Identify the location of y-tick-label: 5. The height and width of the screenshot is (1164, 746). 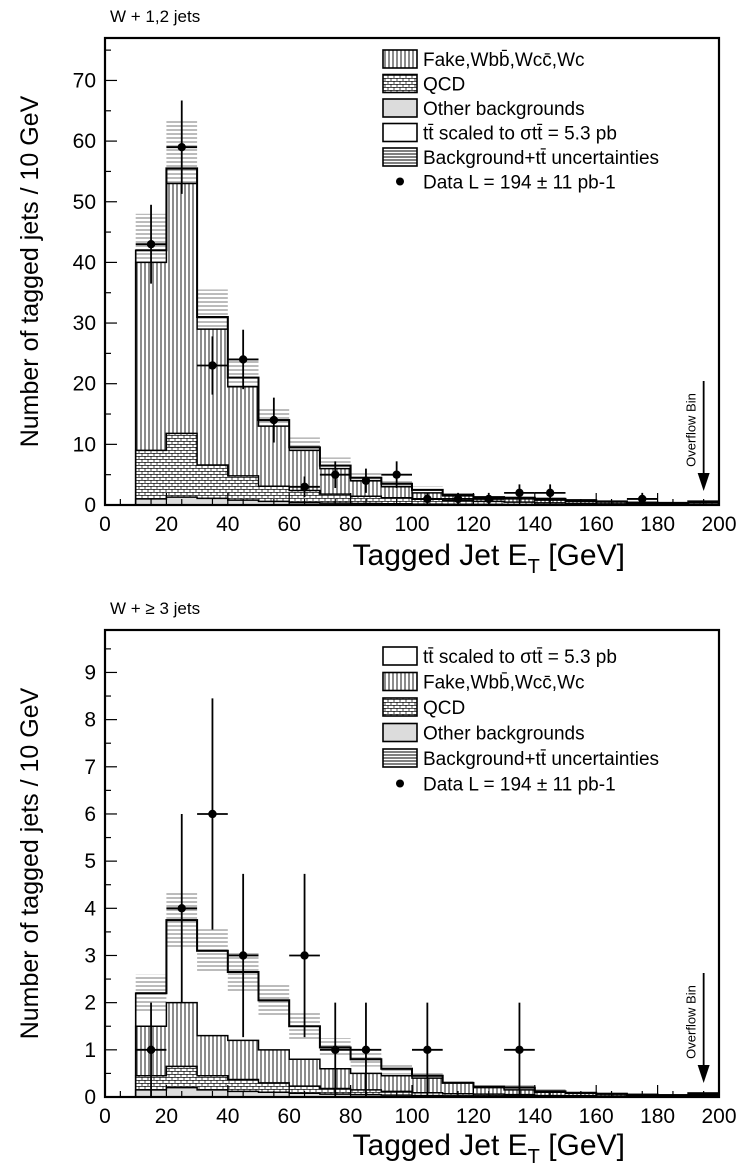
(90, 861).